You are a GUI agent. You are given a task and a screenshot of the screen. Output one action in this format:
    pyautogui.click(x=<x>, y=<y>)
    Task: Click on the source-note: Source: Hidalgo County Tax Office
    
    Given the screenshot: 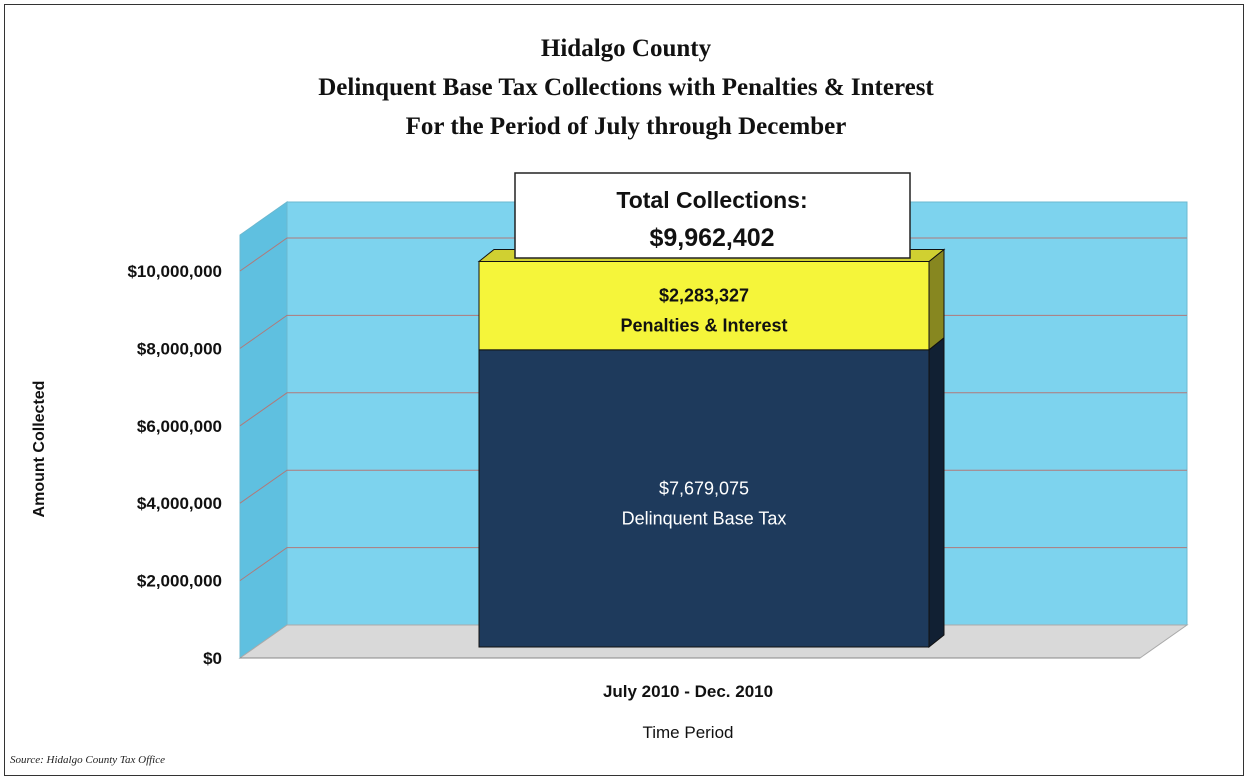 What is the action you would take?
    pyautogui.click(x=87, y=760)
    